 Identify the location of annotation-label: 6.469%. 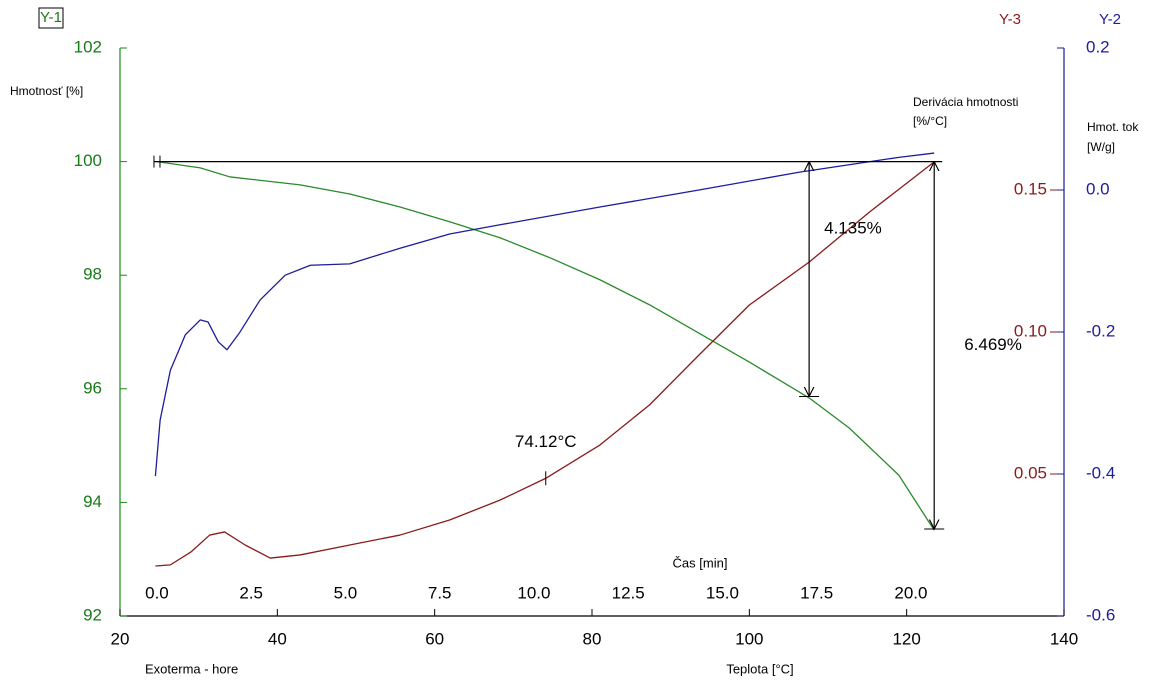
(993, 344).